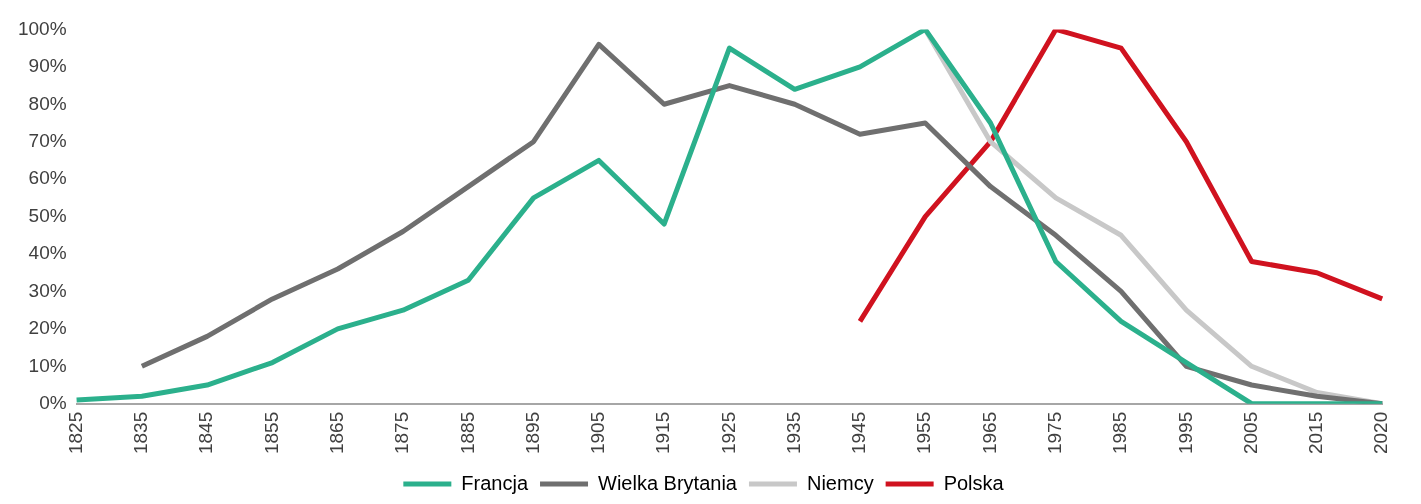 This screenshot has width=1421, height=504. Describe the element at coordinates (974, 482) in the screenshot. I see `legend-label: Polska` at that location.